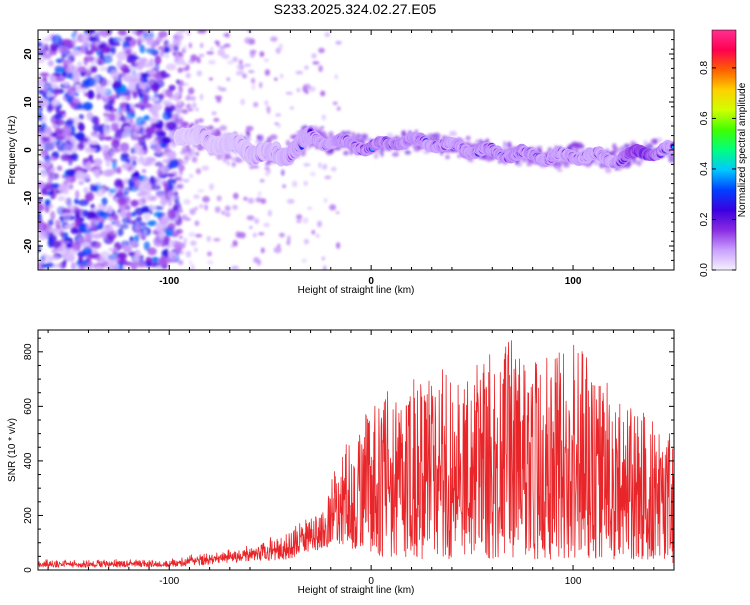  I want to click on x-tick-label: -100, so click(169, 581).